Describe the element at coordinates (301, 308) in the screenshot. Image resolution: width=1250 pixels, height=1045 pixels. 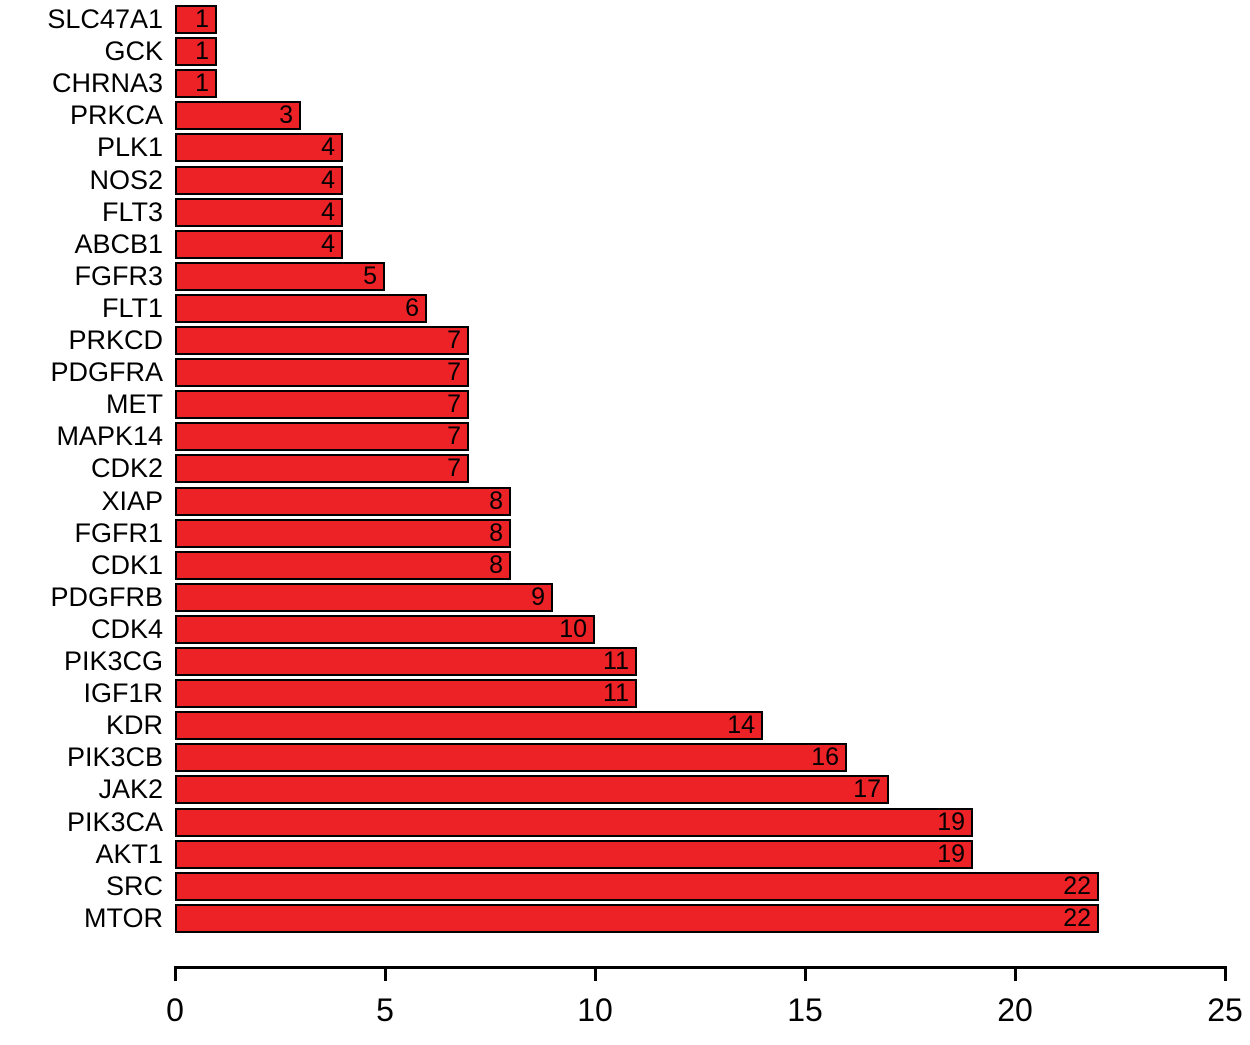
I see `bar: 6` at that location.